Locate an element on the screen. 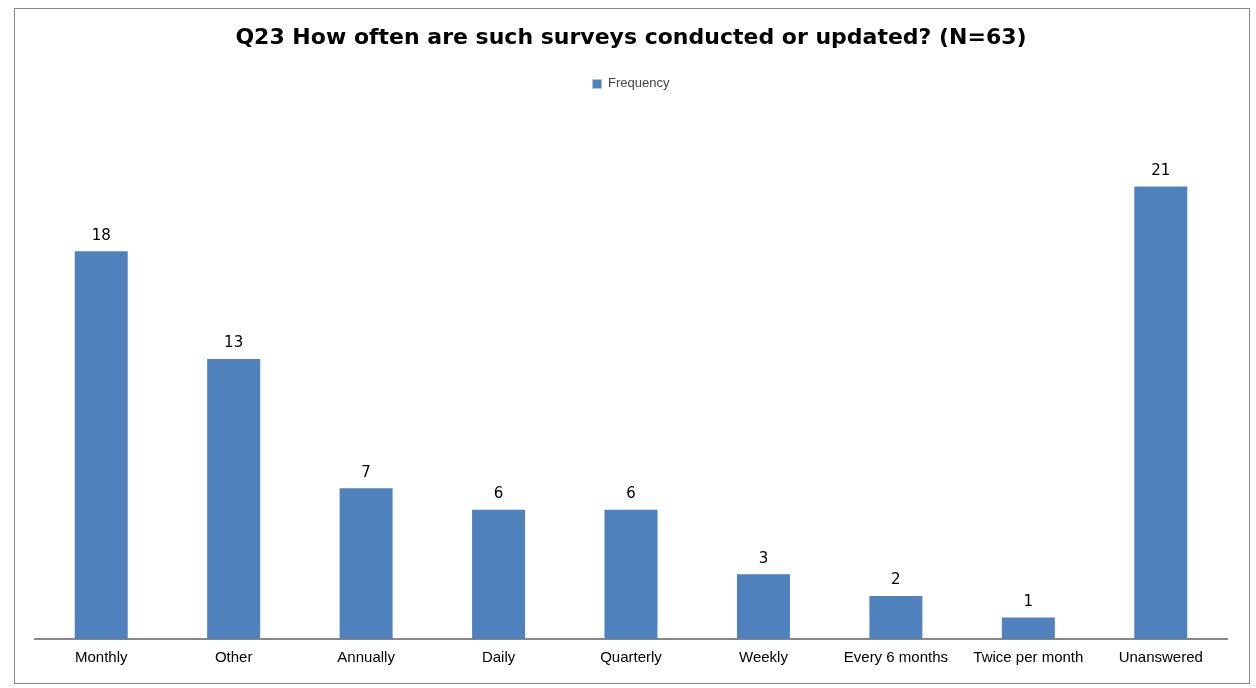 The height and width of the screenshot is (688, 1256). x-tick-label: Annually is located at coordinates (366, 657).